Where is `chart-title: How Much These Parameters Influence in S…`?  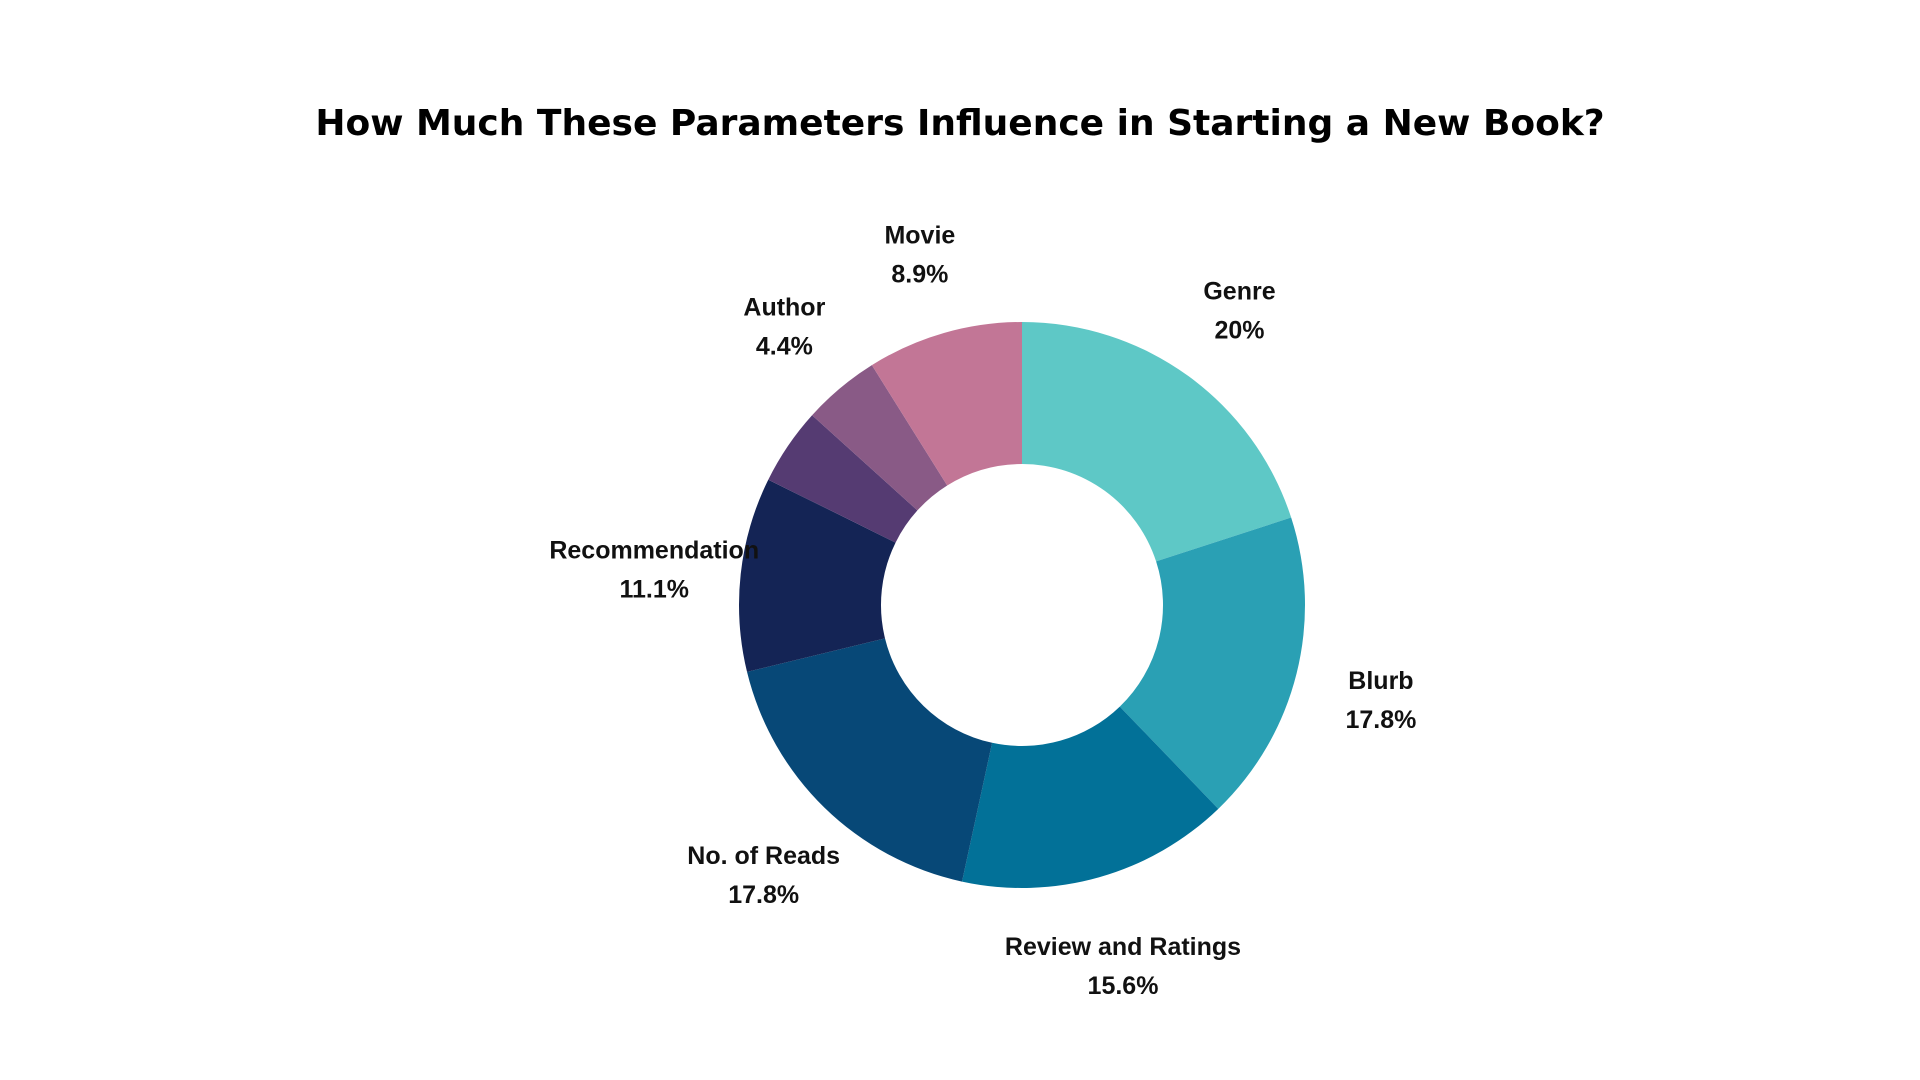 chart-title: How Much These Parameters Influence in S… is located at coordinates (960, 123).